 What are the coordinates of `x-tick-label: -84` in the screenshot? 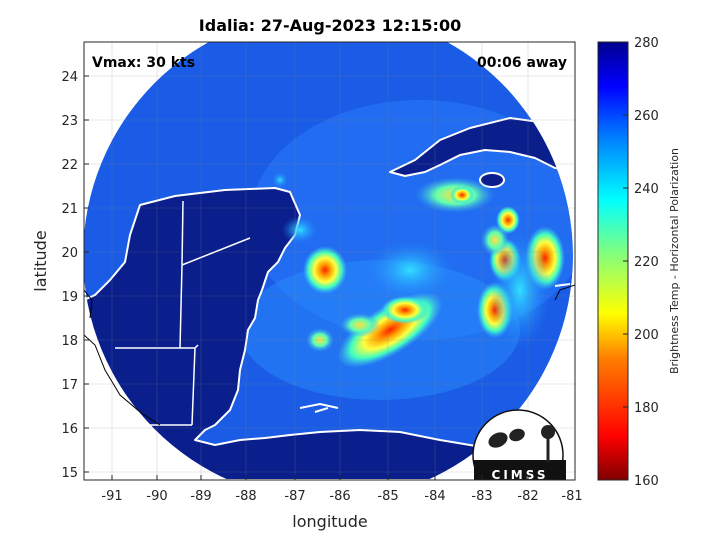 It's located at (434, 496).